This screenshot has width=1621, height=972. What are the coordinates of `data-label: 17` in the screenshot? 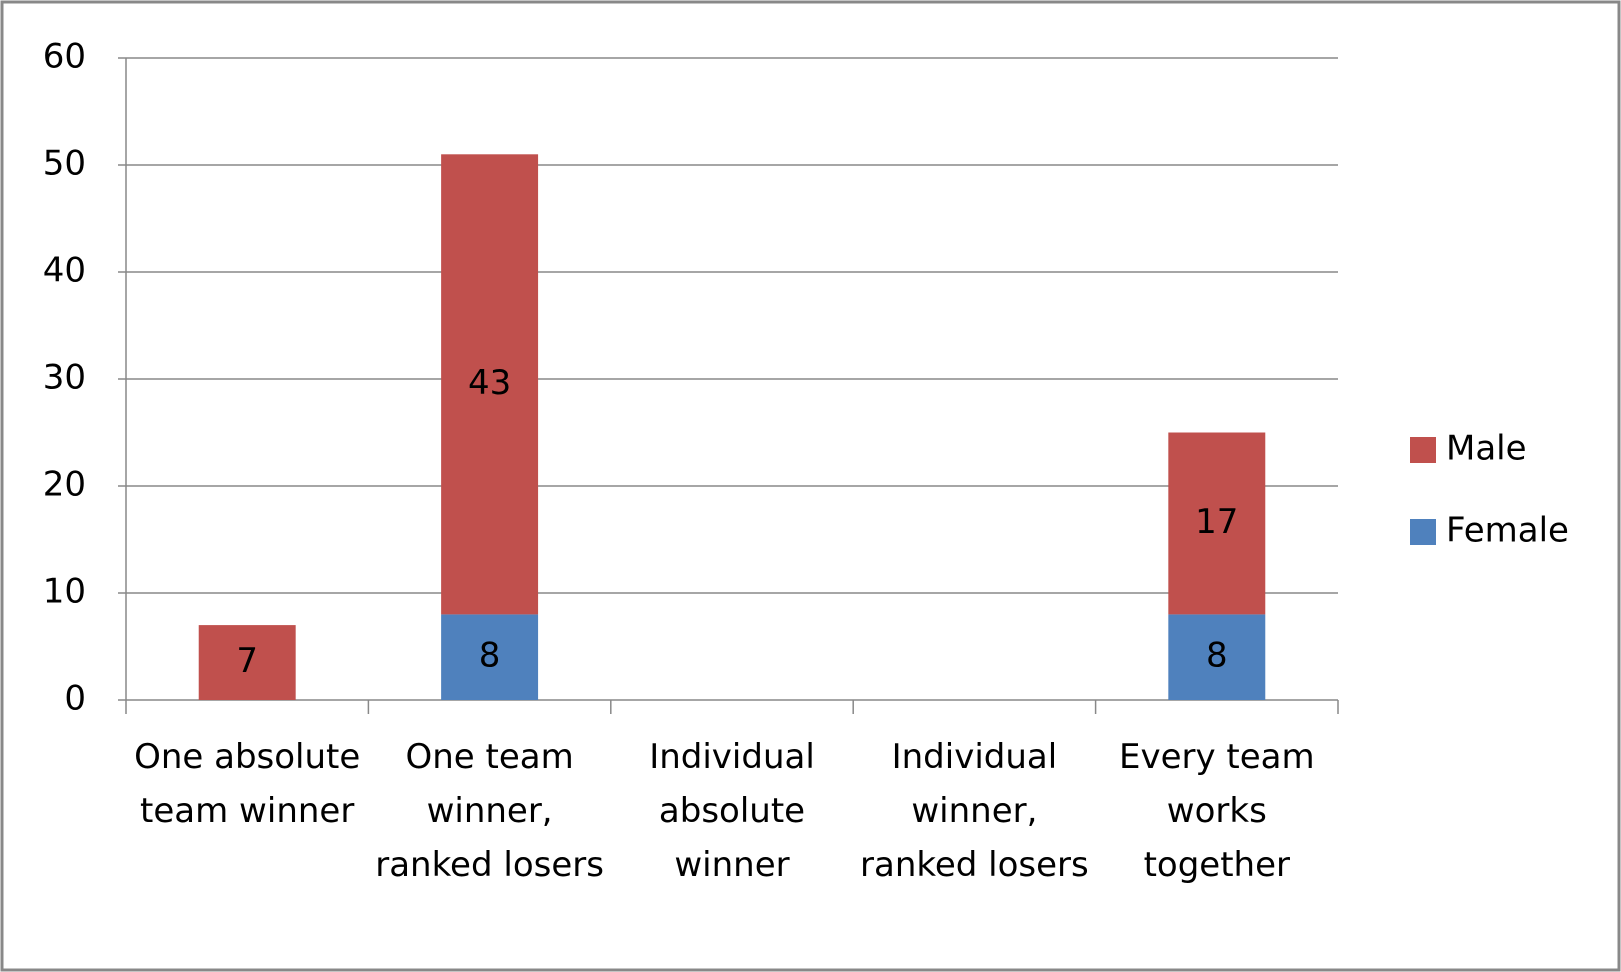 It's located at (1216, 522).